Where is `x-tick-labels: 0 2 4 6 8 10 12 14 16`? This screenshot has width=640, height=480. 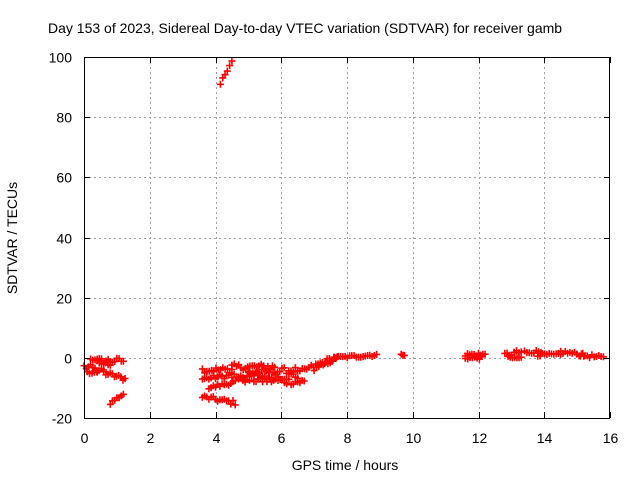 x-tick-labels: 0 2 4 6 8 10 12 14 16 is located at coordinates (350, 438).